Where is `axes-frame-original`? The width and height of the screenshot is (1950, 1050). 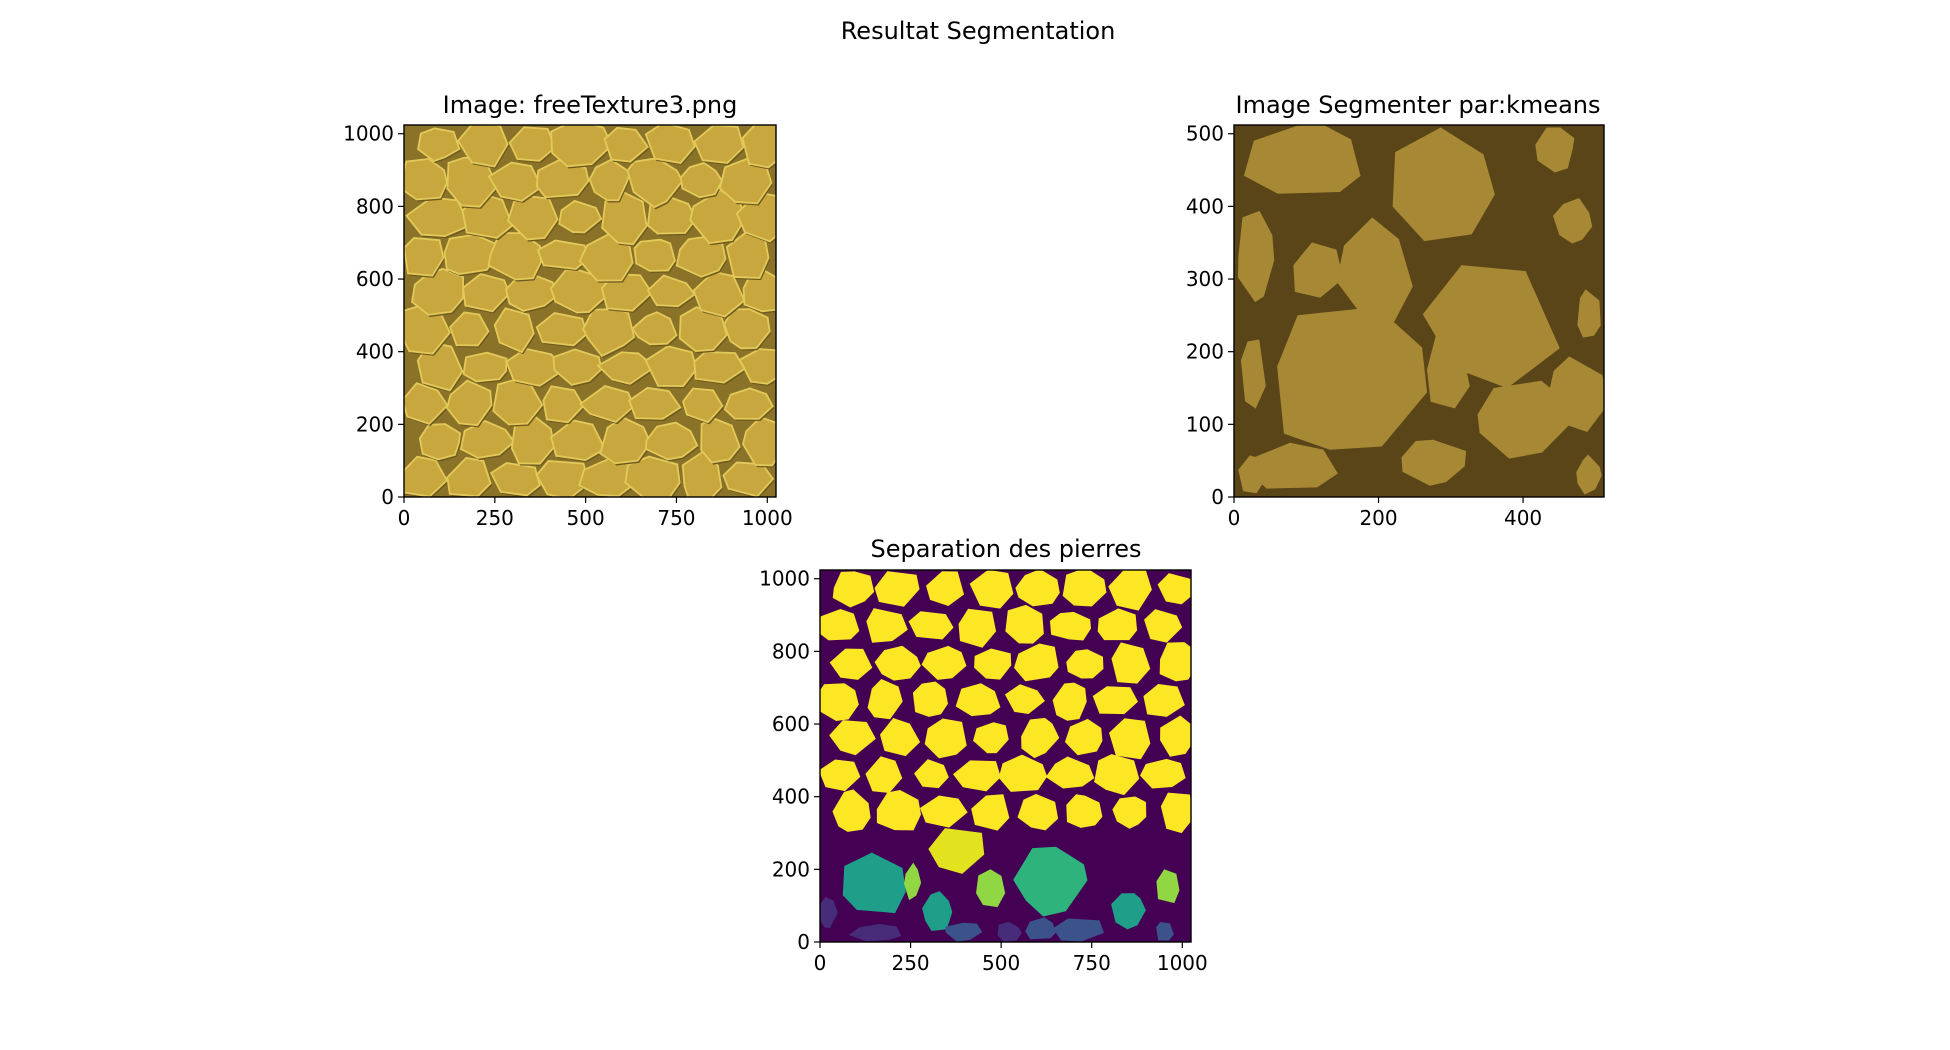 axes-frame-original is located at coordinates (590, 311).